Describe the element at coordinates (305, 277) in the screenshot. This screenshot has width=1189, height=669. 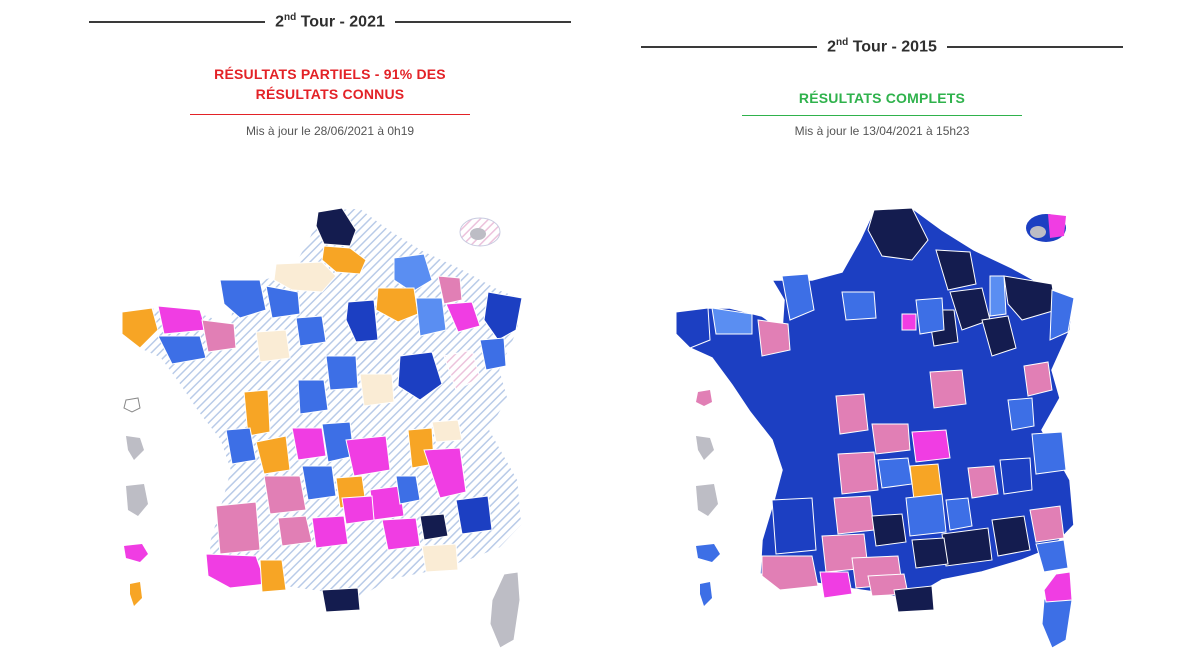
I see `region-somme` at that location.